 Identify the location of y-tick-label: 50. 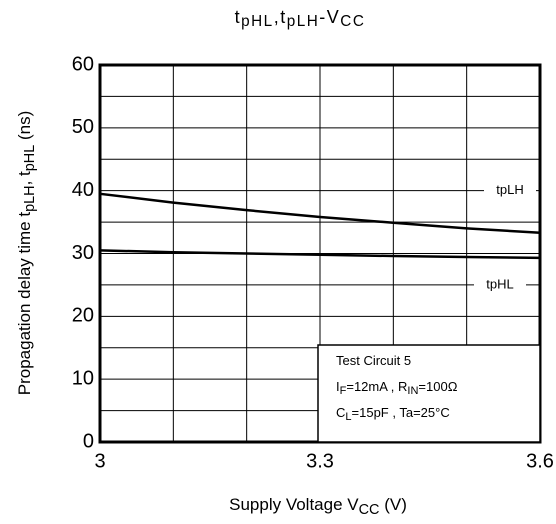
(83, 127).